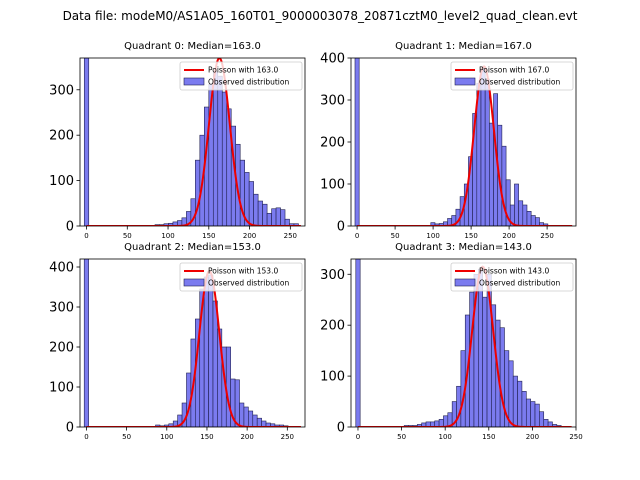 This screenshot has width=640, height=480. I want to click on panel-title: Quadrant 0: Median=163.0, so click(192, 46).